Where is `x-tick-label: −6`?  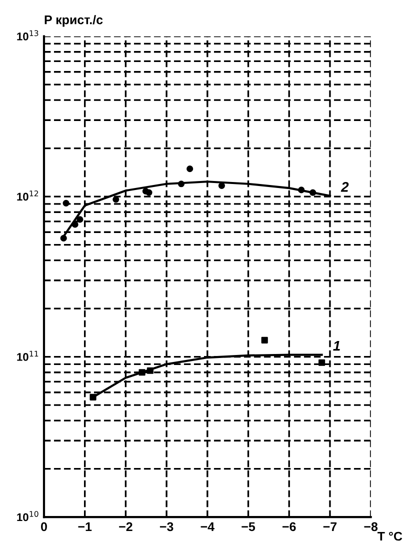
x-tick-label: −6 is located at coordinates (289, 527).